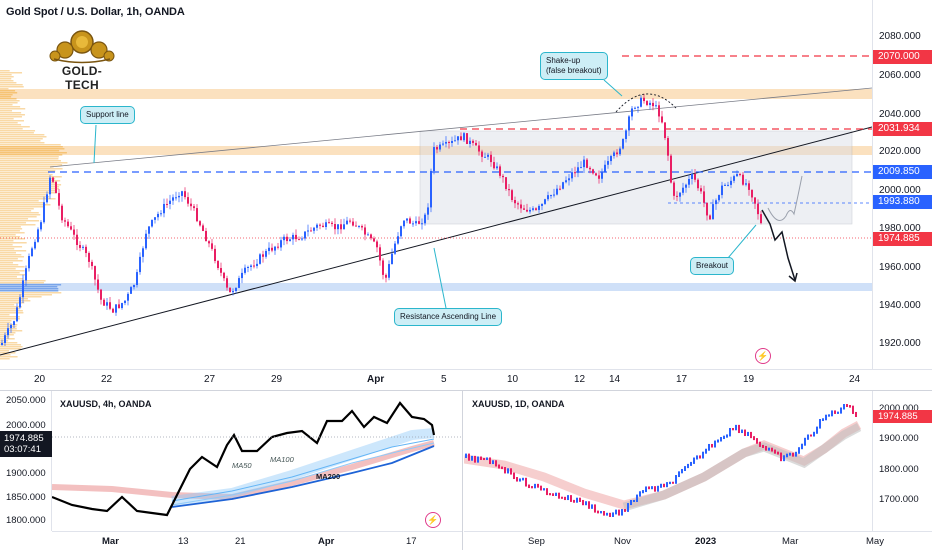 The height and width of the screenshot is (550, 932). Describe the element at coordinates (433, 520) in the screenshot. I see `panel-4h-events-icon: ⚡` at that location.